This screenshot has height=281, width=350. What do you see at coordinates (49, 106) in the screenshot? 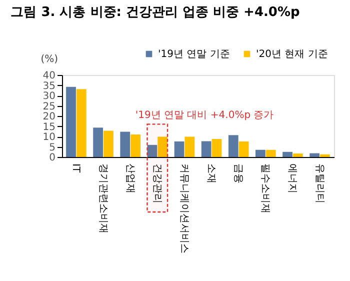
I see `y-tick-label: 25` at bounding box center [49, 106].